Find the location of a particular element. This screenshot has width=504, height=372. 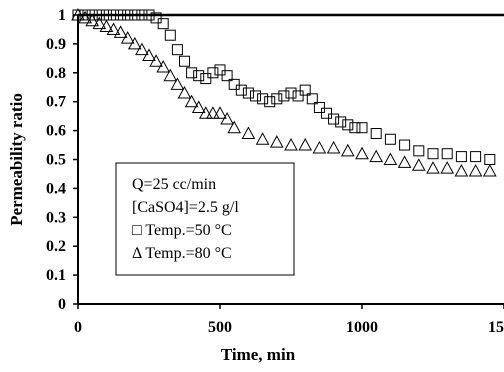

x-tick-label: 1000 is located at coordinates (362, 327).